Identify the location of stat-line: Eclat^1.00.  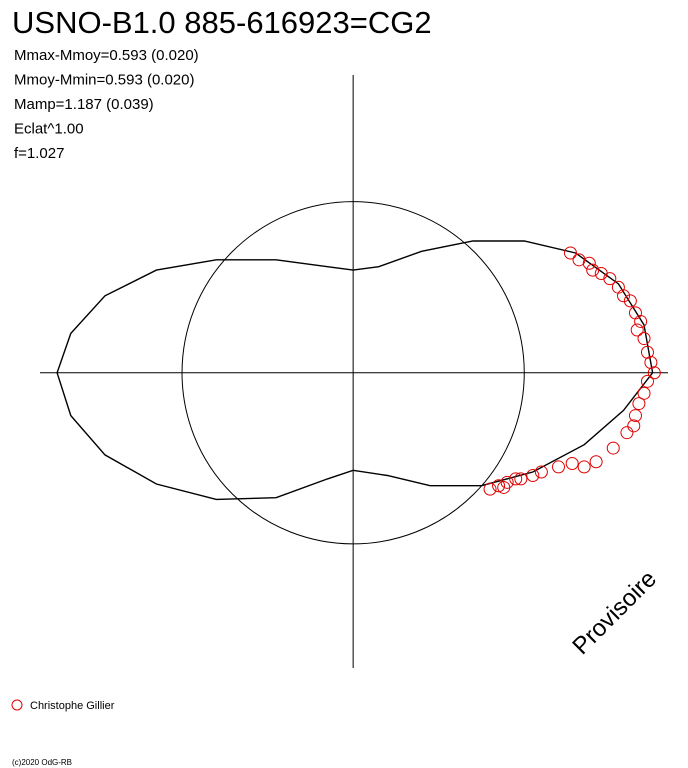
(49, 129).